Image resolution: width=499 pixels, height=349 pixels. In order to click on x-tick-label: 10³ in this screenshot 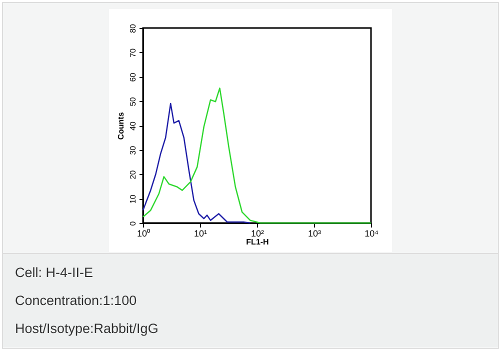, I will do `click(315, 233)`.